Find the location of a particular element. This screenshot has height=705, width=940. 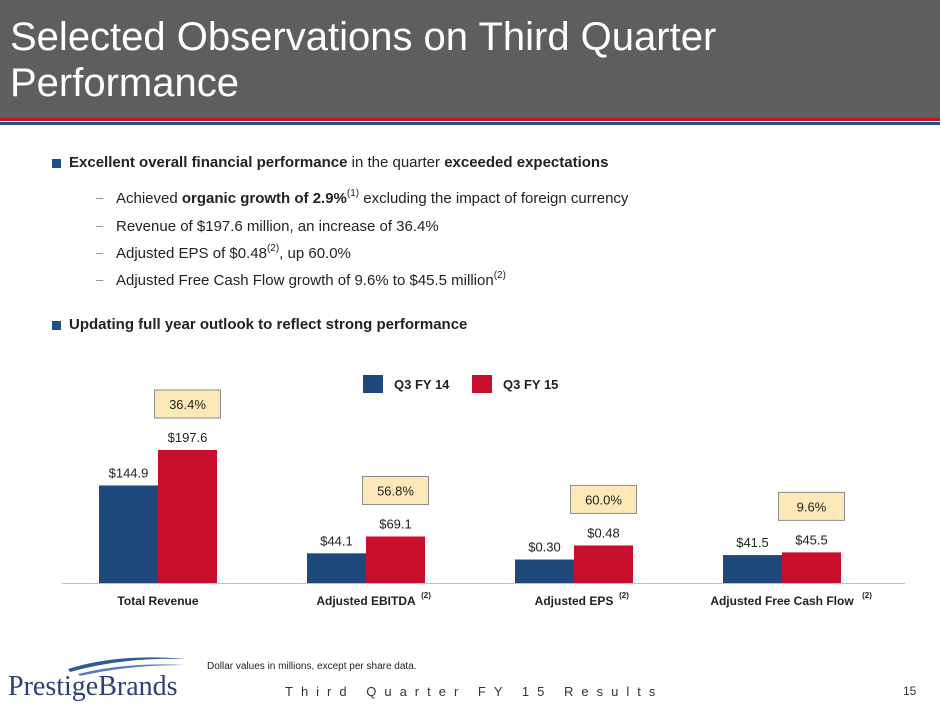

bullet-normal-part: in the quarter is located at coordinates (396, 162).